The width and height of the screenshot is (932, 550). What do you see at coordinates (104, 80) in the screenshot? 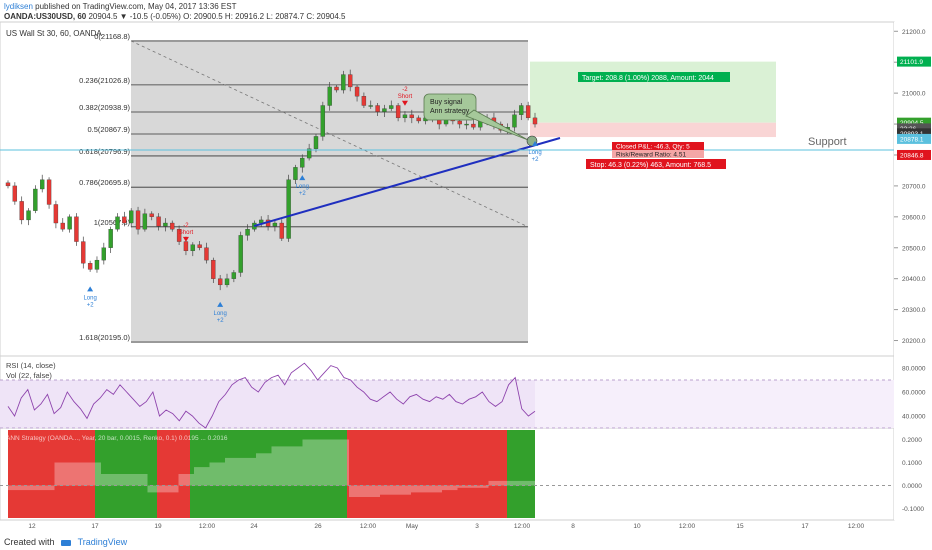
I see `fib-level-label: 0.236(21026.8)` at bounding box center [104, 80].